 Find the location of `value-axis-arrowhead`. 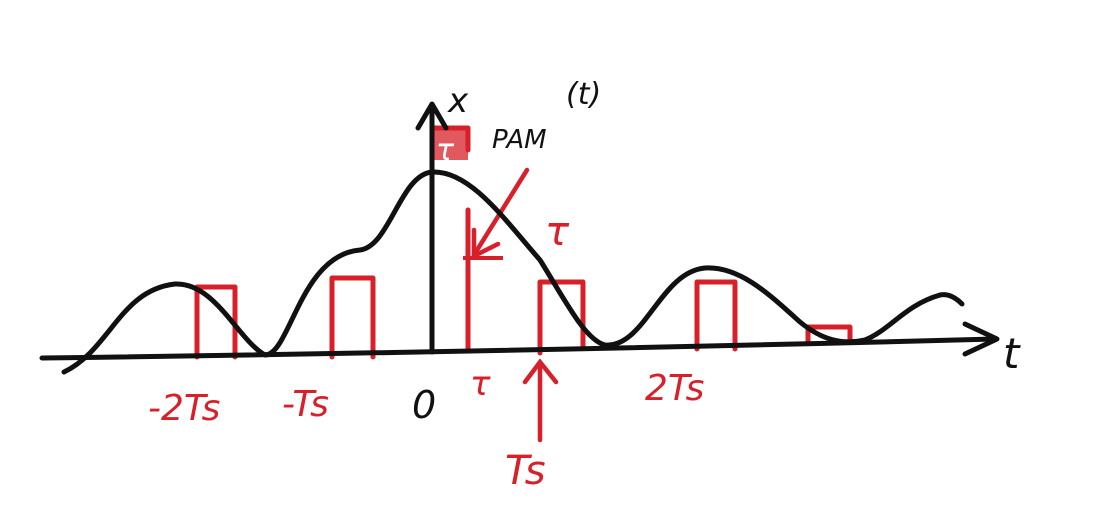

value-axis-arrowhead is located at coordinates (432, 116).